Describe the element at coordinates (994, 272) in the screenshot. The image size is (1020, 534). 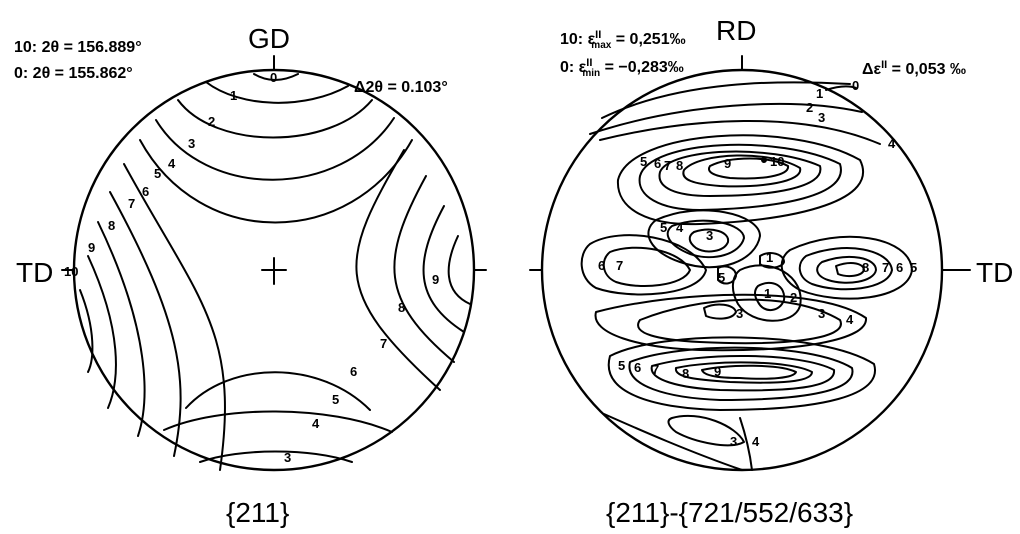
I see `right-axis-right-label: TD` at that location.